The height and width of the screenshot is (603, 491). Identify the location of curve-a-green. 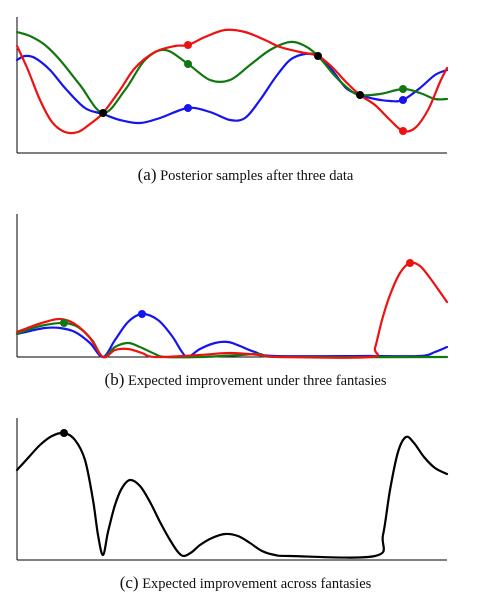
(232, 72).